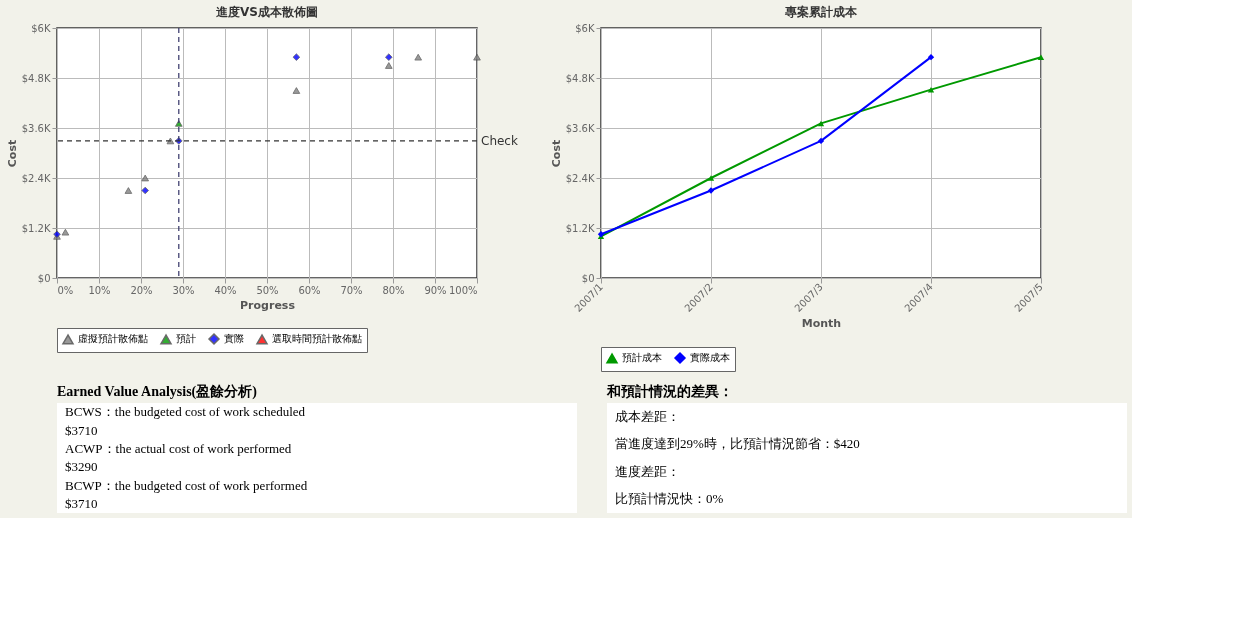 The width and height of the screenshot is (1235, 619). What do you see at coordinates (393, 290) in the screenshot?
I see `x-tick-label: 80%` at bounding box center [393, 290].